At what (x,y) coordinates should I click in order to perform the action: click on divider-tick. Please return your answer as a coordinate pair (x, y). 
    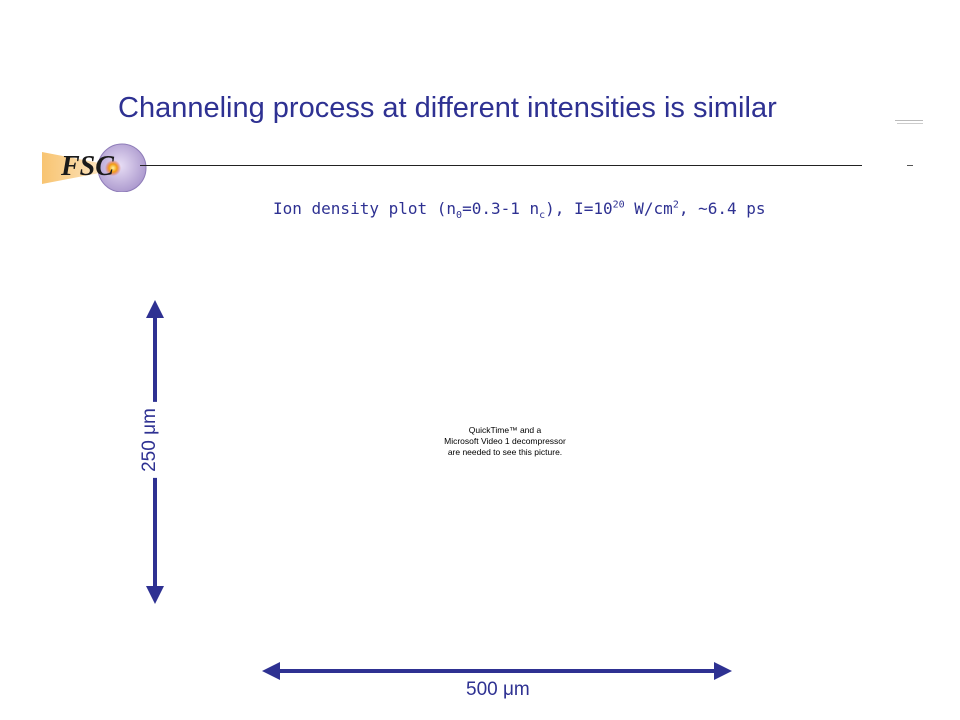
    Looking at the image, I should click on (910, 165).